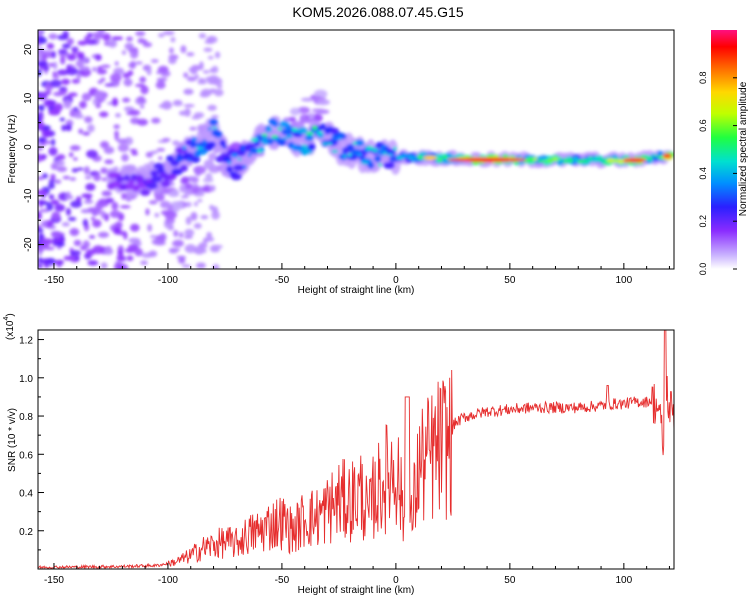 This screenshot has height=600, width=750. Describe the element at coordinates (26, 379) in the screenshot. I see `snr-ytick-label: 1.0` at that location.